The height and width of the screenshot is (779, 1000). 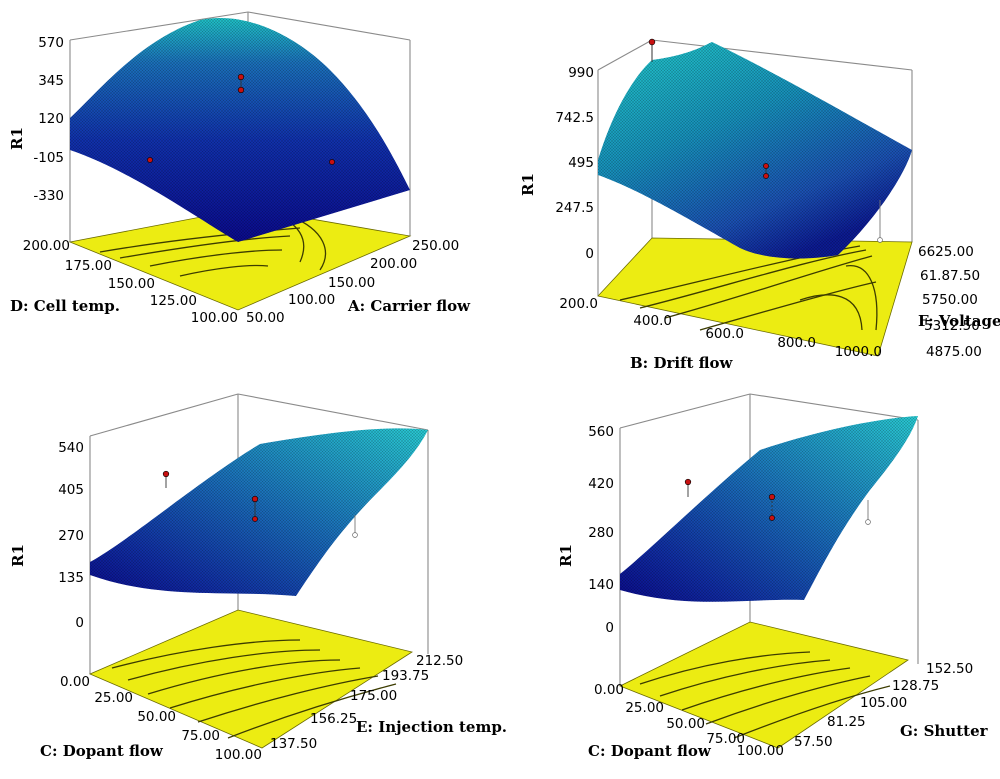 What do you see at coordinates (173, 301) in the screenshot?
I see `y-tick: 125.00` at bounding box center [173, 301].